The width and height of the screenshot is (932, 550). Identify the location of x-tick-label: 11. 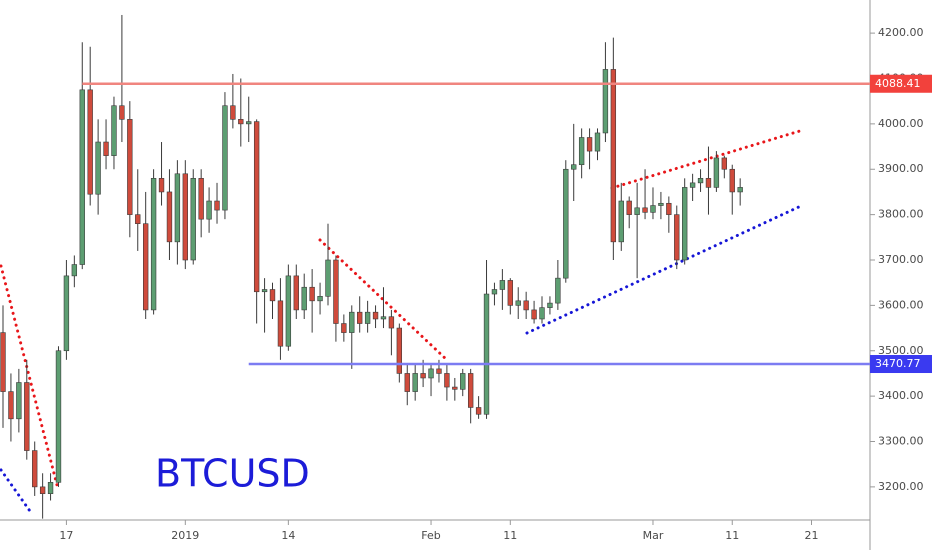
(510, 535).